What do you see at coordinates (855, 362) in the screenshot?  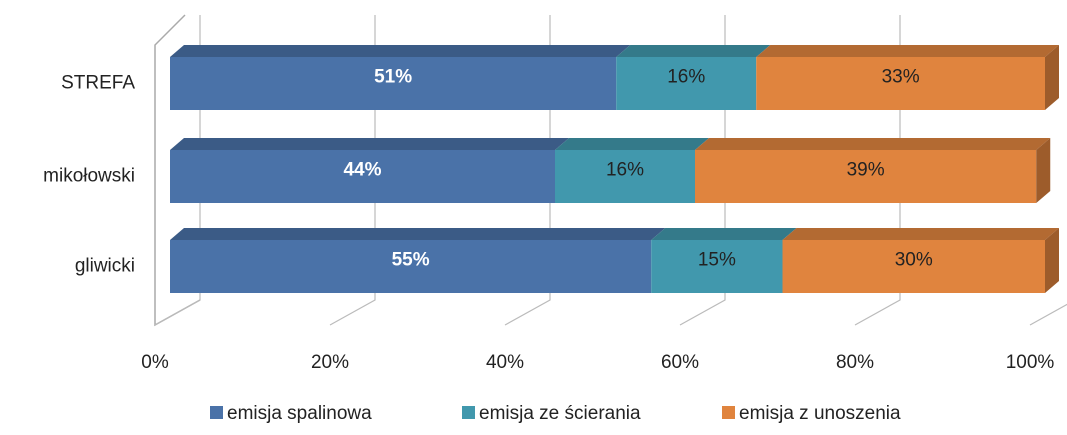 I see `x-tick-label: 80%` at bounding box center [855, 362].